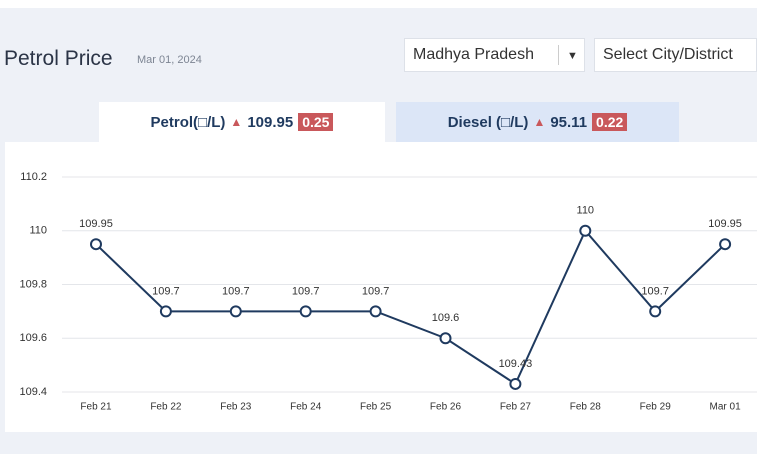  I want to click on tab-label: Petrol(□/L), so click(188, 122).